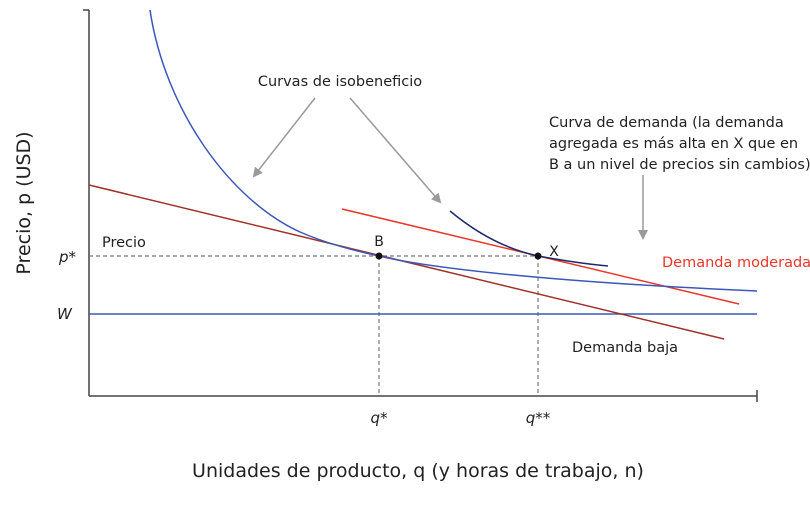 The image size is (810, 507). What do you see at coordinates (625, 348) in the screenshot?
I see `demanda-baja-label: Demanda baja` at bounding box center [625, 348].